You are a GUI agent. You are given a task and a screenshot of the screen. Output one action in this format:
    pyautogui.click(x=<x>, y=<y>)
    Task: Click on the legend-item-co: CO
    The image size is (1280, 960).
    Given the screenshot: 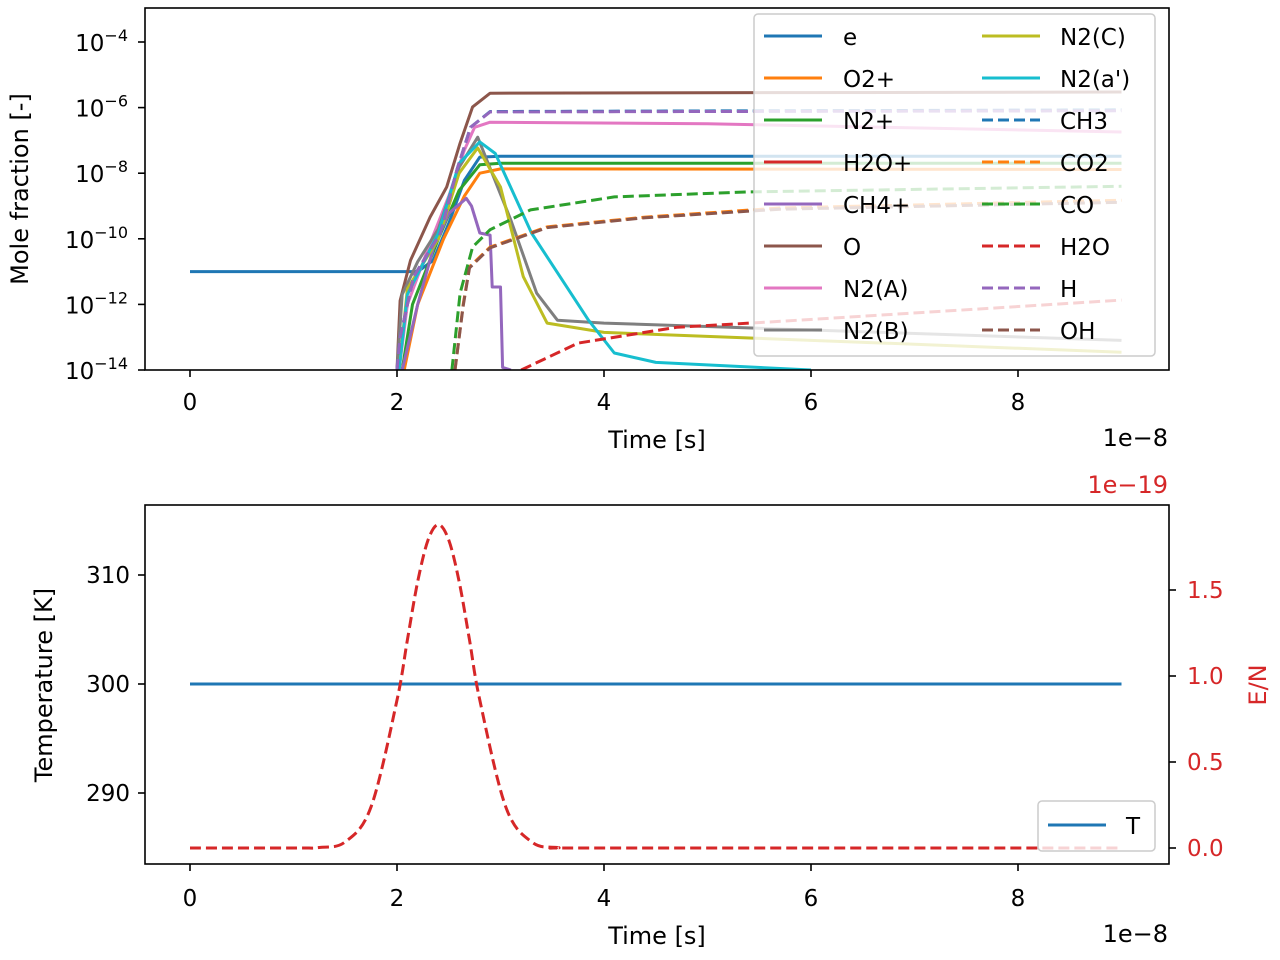 What is the action you would take?
    pyautogui.click(x=1038, y=206)
    